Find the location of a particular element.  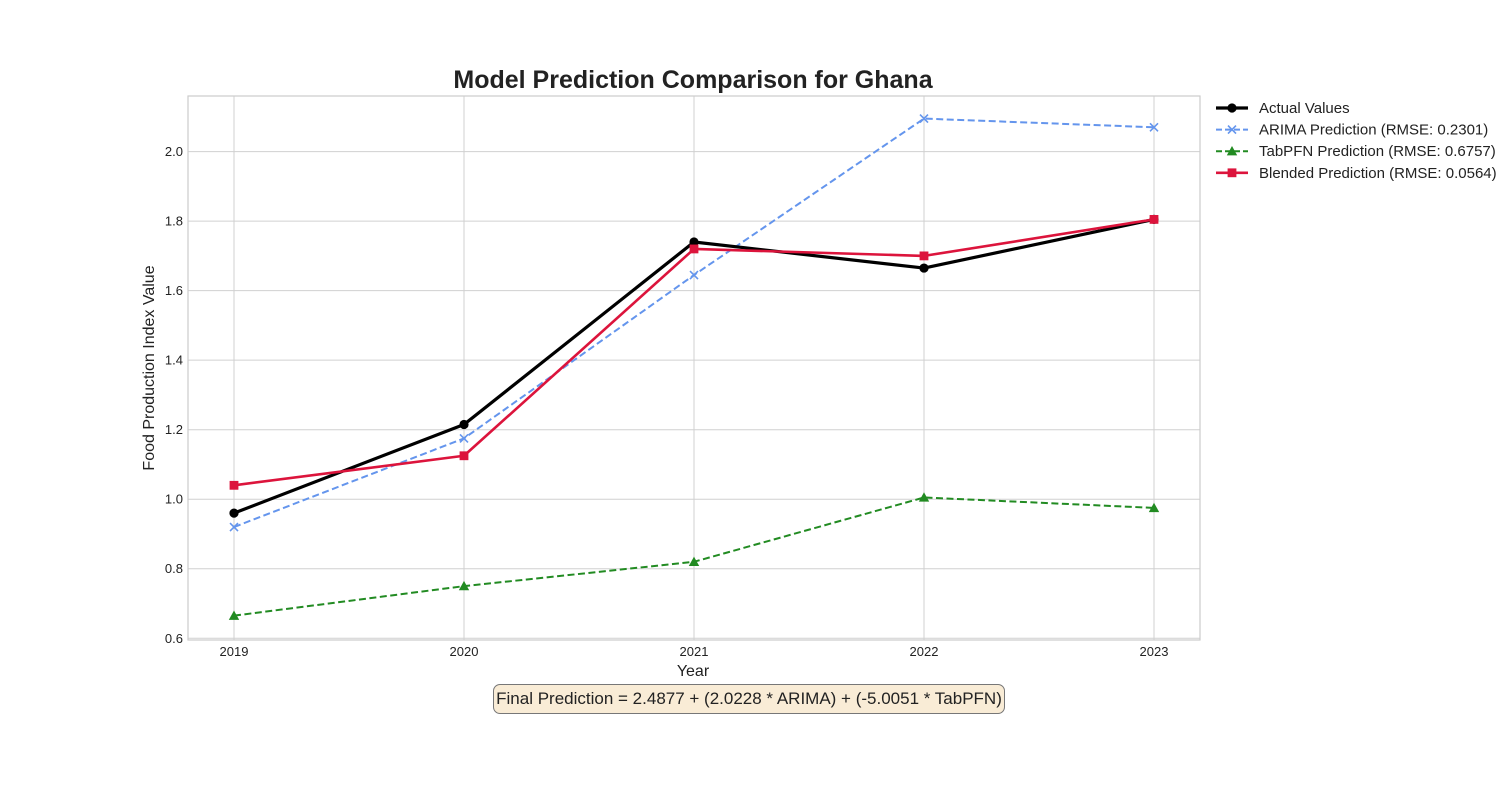

y-tick-label: 1.2 is located at coordinates (174, 429).